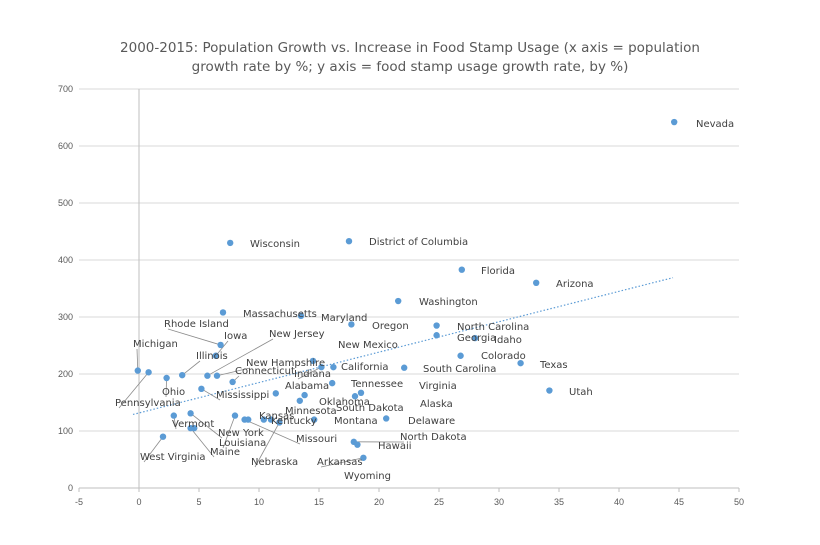  Describe the element at coordinates (549, 390) in the screenshot. I see `point-utah` at that location.